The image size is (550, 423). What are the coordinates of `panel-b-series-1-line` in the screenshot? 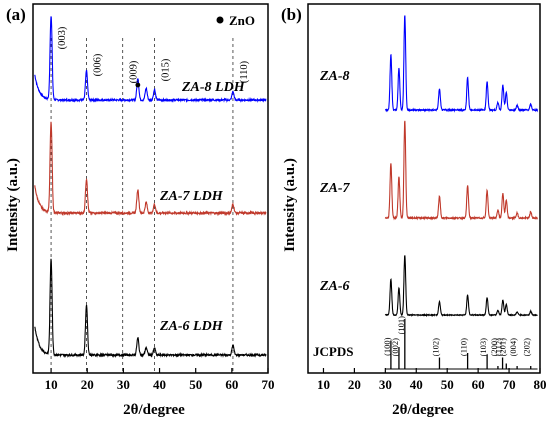 It's located at (461, 64).